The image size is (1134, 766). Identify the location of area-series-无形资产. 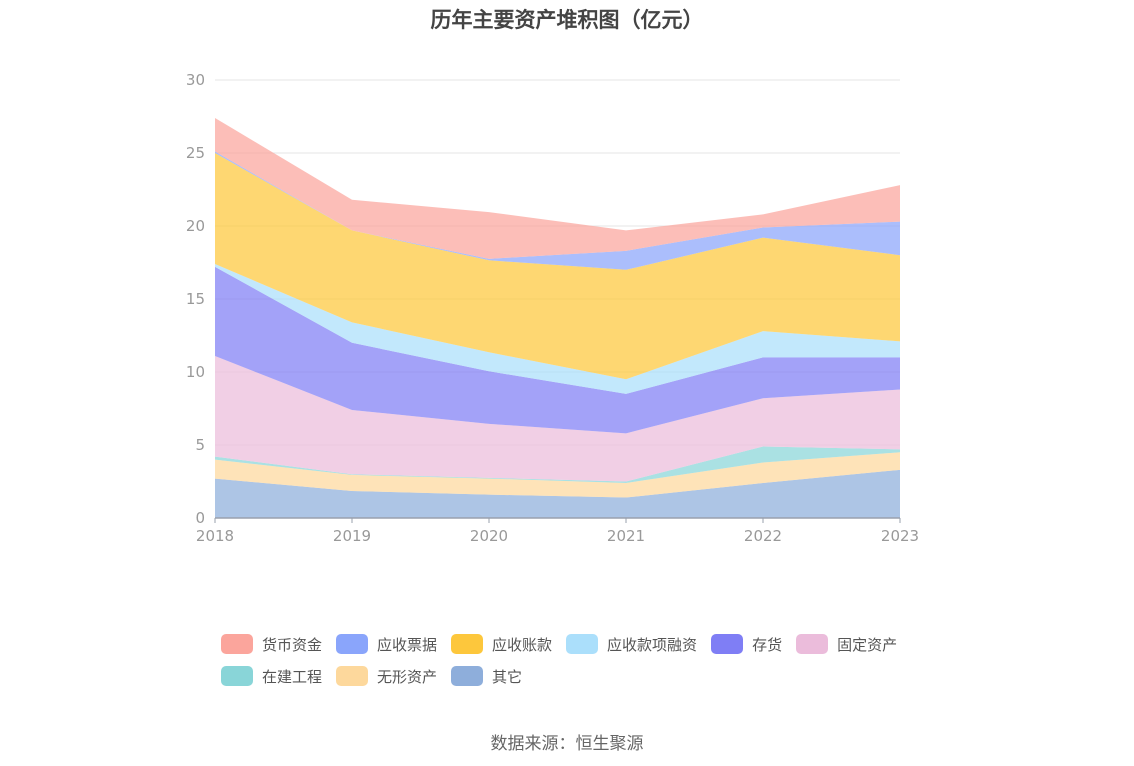
(557, 475).